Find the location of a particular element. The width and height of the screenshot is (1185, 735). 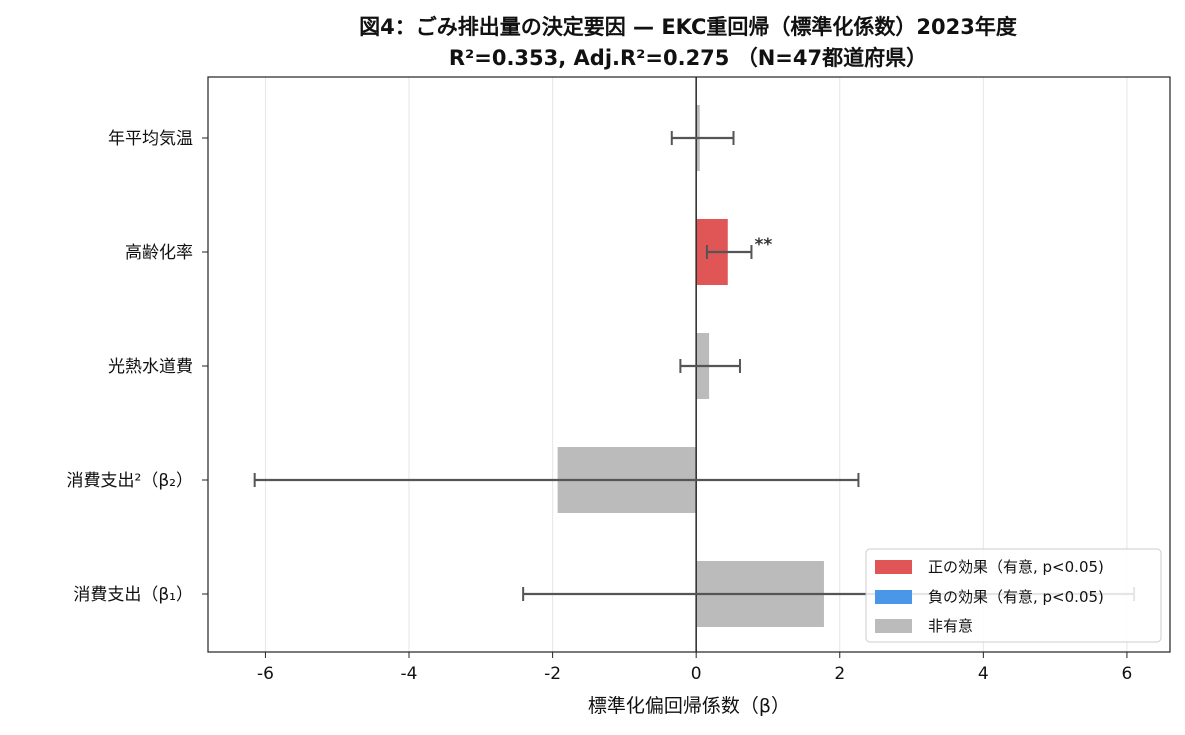

x-tick-label: -2 is located at coordinates (552, 674).